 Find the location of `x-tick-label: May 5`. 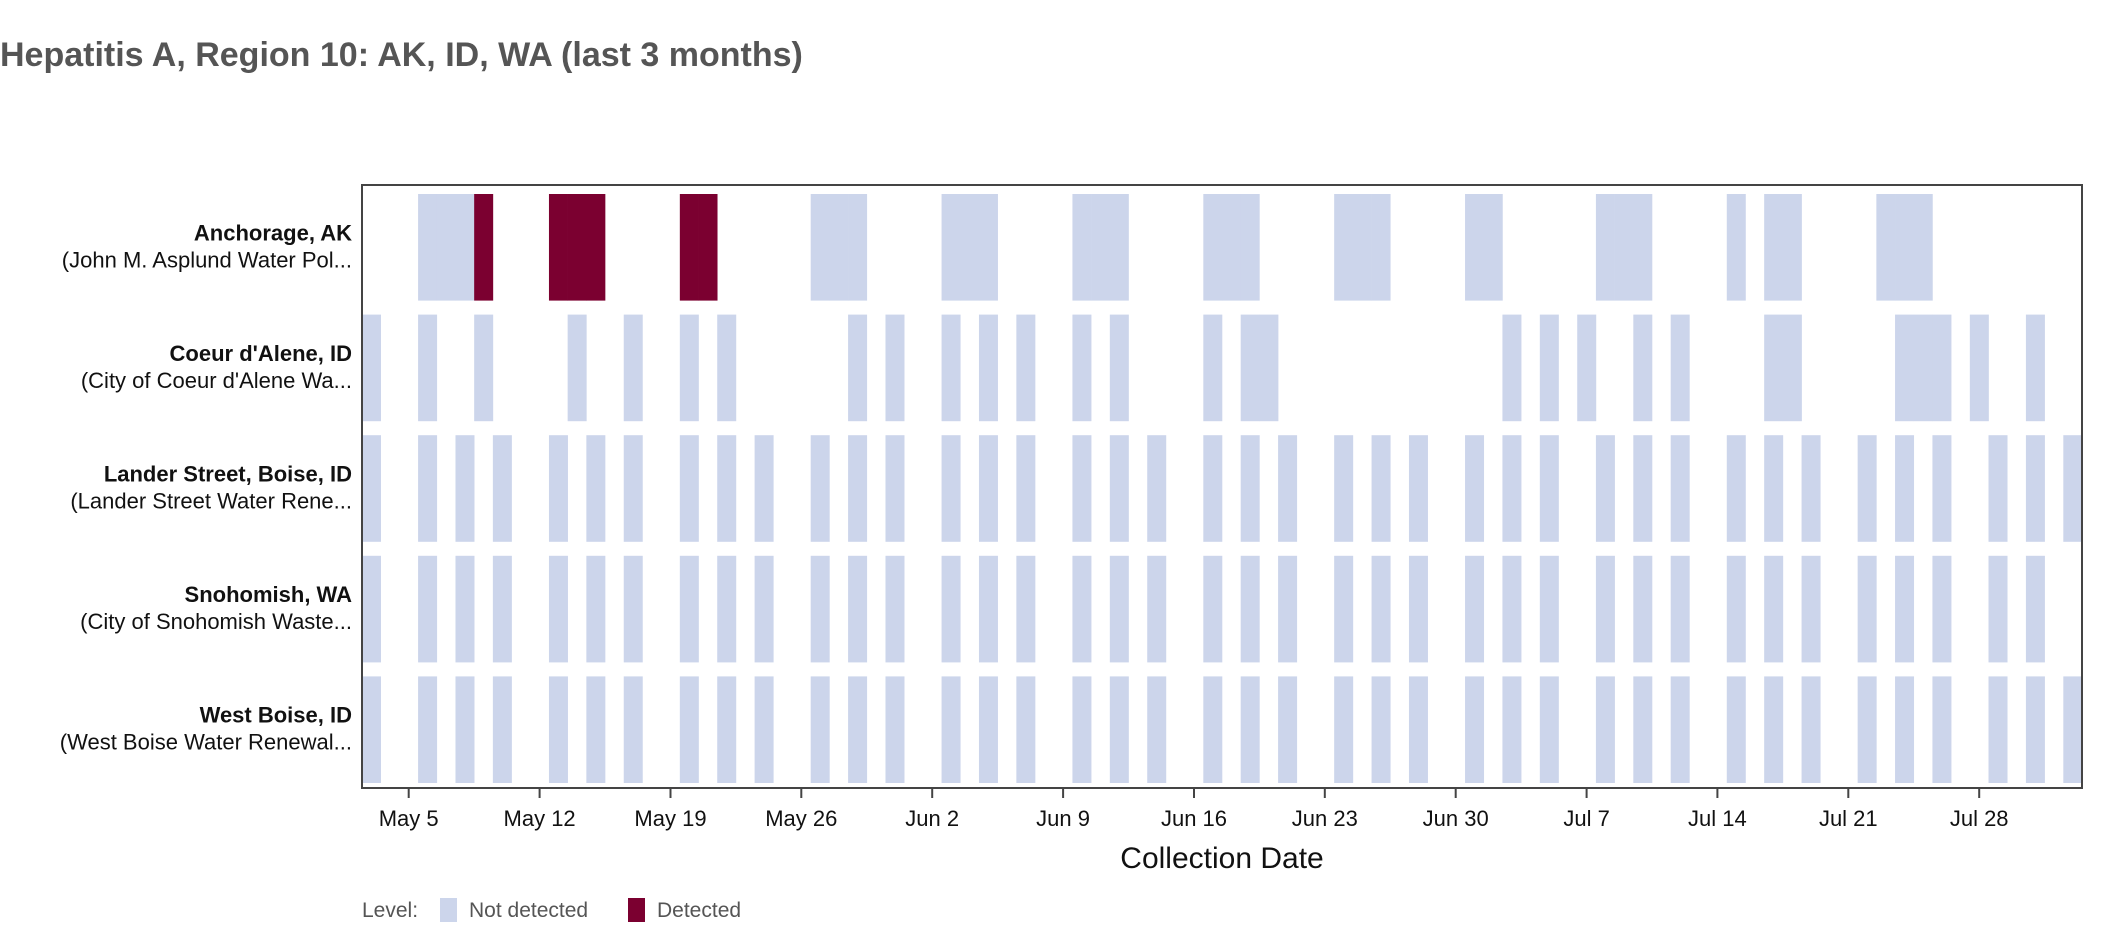

x-tick-label: May 5 is located at coordinates (409, 818).